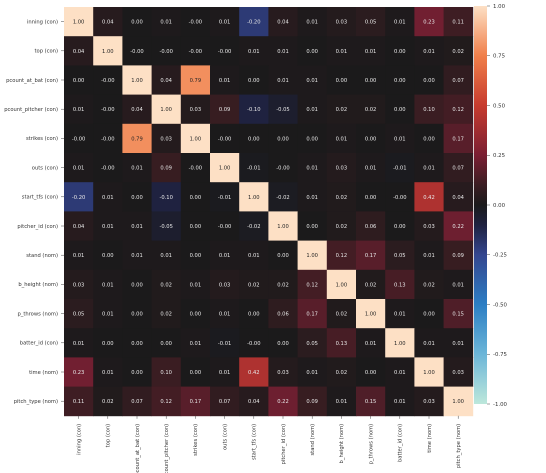  What do you see at coordinates (500, 256) in the screenshot?
I see `colorbar-tick-label: -0.25` at bounding box center [500, 256].